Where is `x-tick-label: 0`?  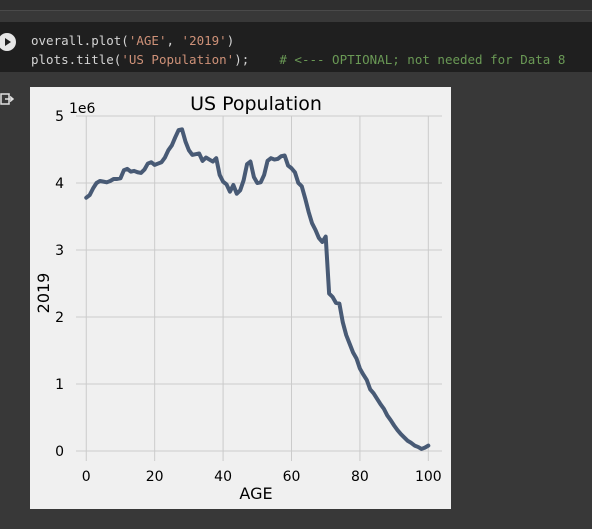
x-tick-label: 0 is located at coordinates (86, 477).